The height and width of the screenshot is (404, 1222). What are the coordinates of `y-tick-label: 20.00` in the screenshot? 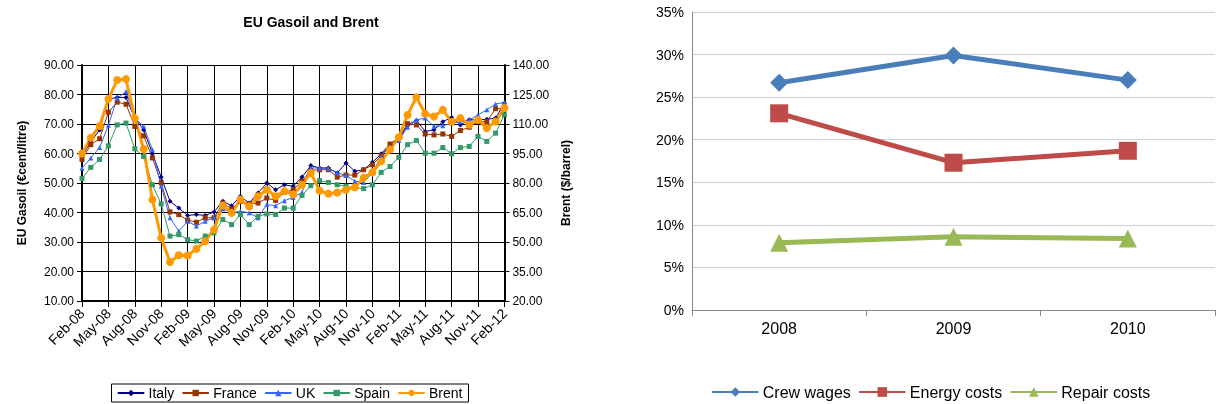 It's located at (59, 271).